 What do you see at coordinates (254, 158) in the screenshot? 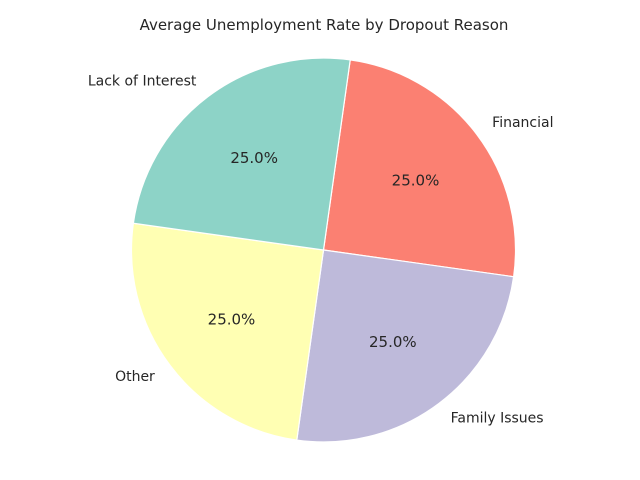
I see `percent-label-lack-of-interest: 25.0%` at bounding box center [254, 158].